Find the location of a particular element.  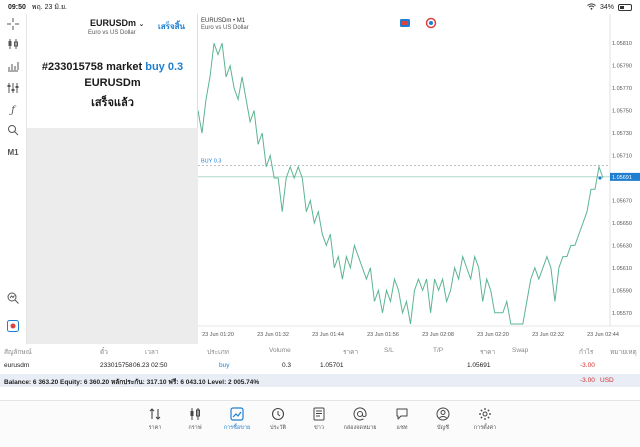

battery-percent: 34% is located at coordinates (606, 7).